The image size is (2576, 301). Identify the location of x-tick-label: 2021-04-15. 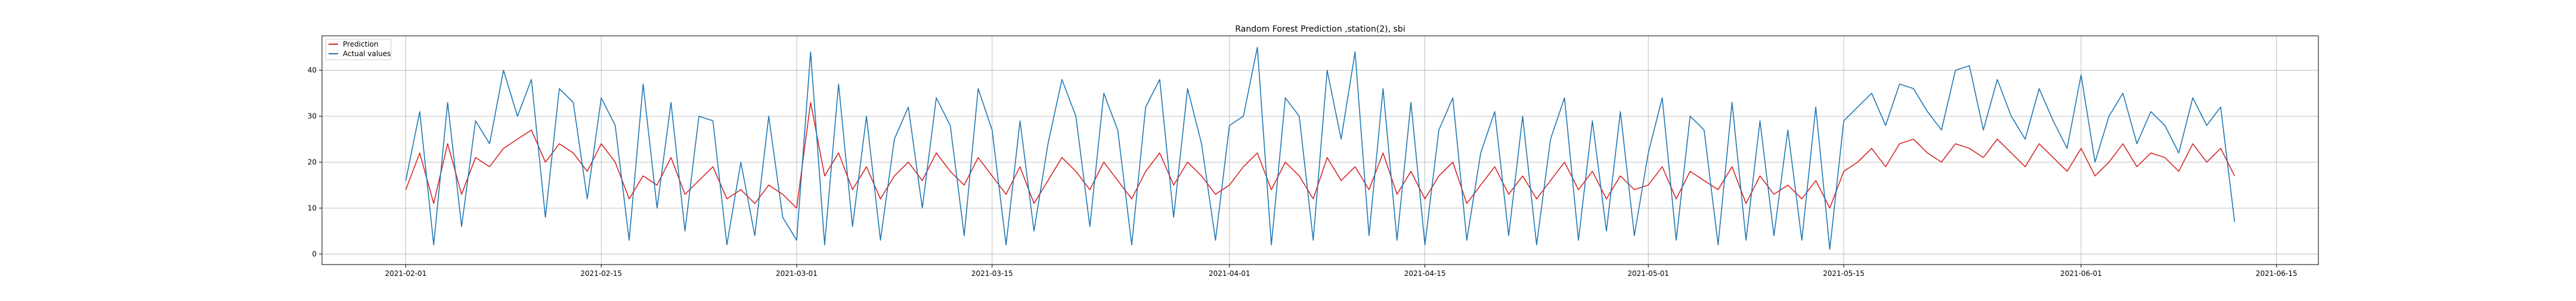
(1425, 273).